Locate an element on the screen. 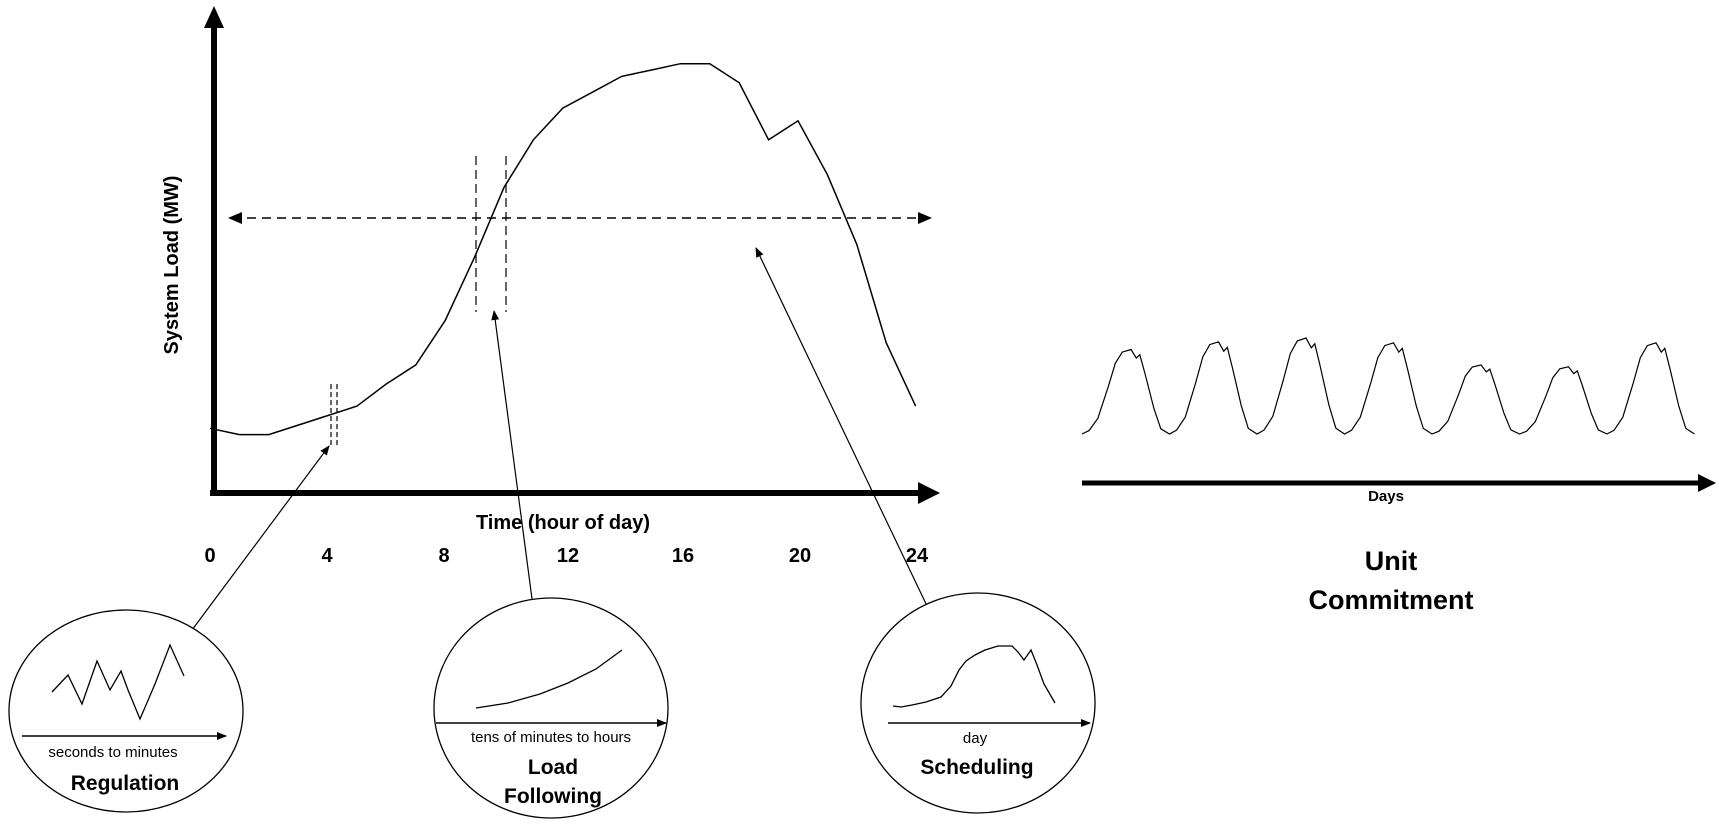 The height and width of the screenshot is (828, 1719). y-axis-label: System Load (MW) is located at coordinates (172, 265).